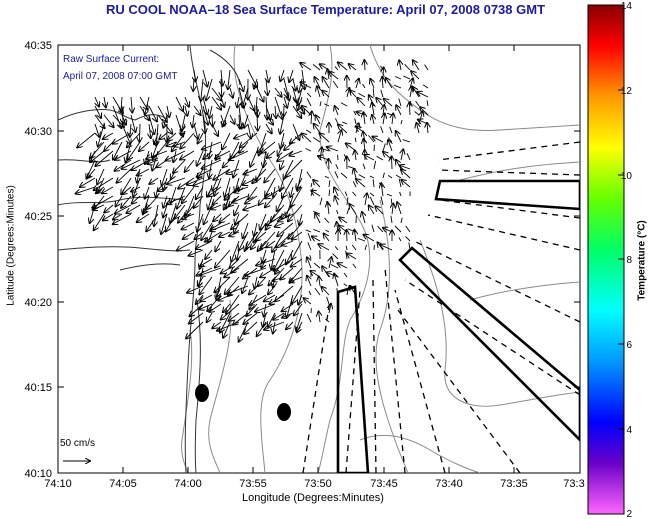  Describe the element at coordinates (111, 59) in the screenshot. I see `annotation-line-1: Raw Surface Current:` at that location.